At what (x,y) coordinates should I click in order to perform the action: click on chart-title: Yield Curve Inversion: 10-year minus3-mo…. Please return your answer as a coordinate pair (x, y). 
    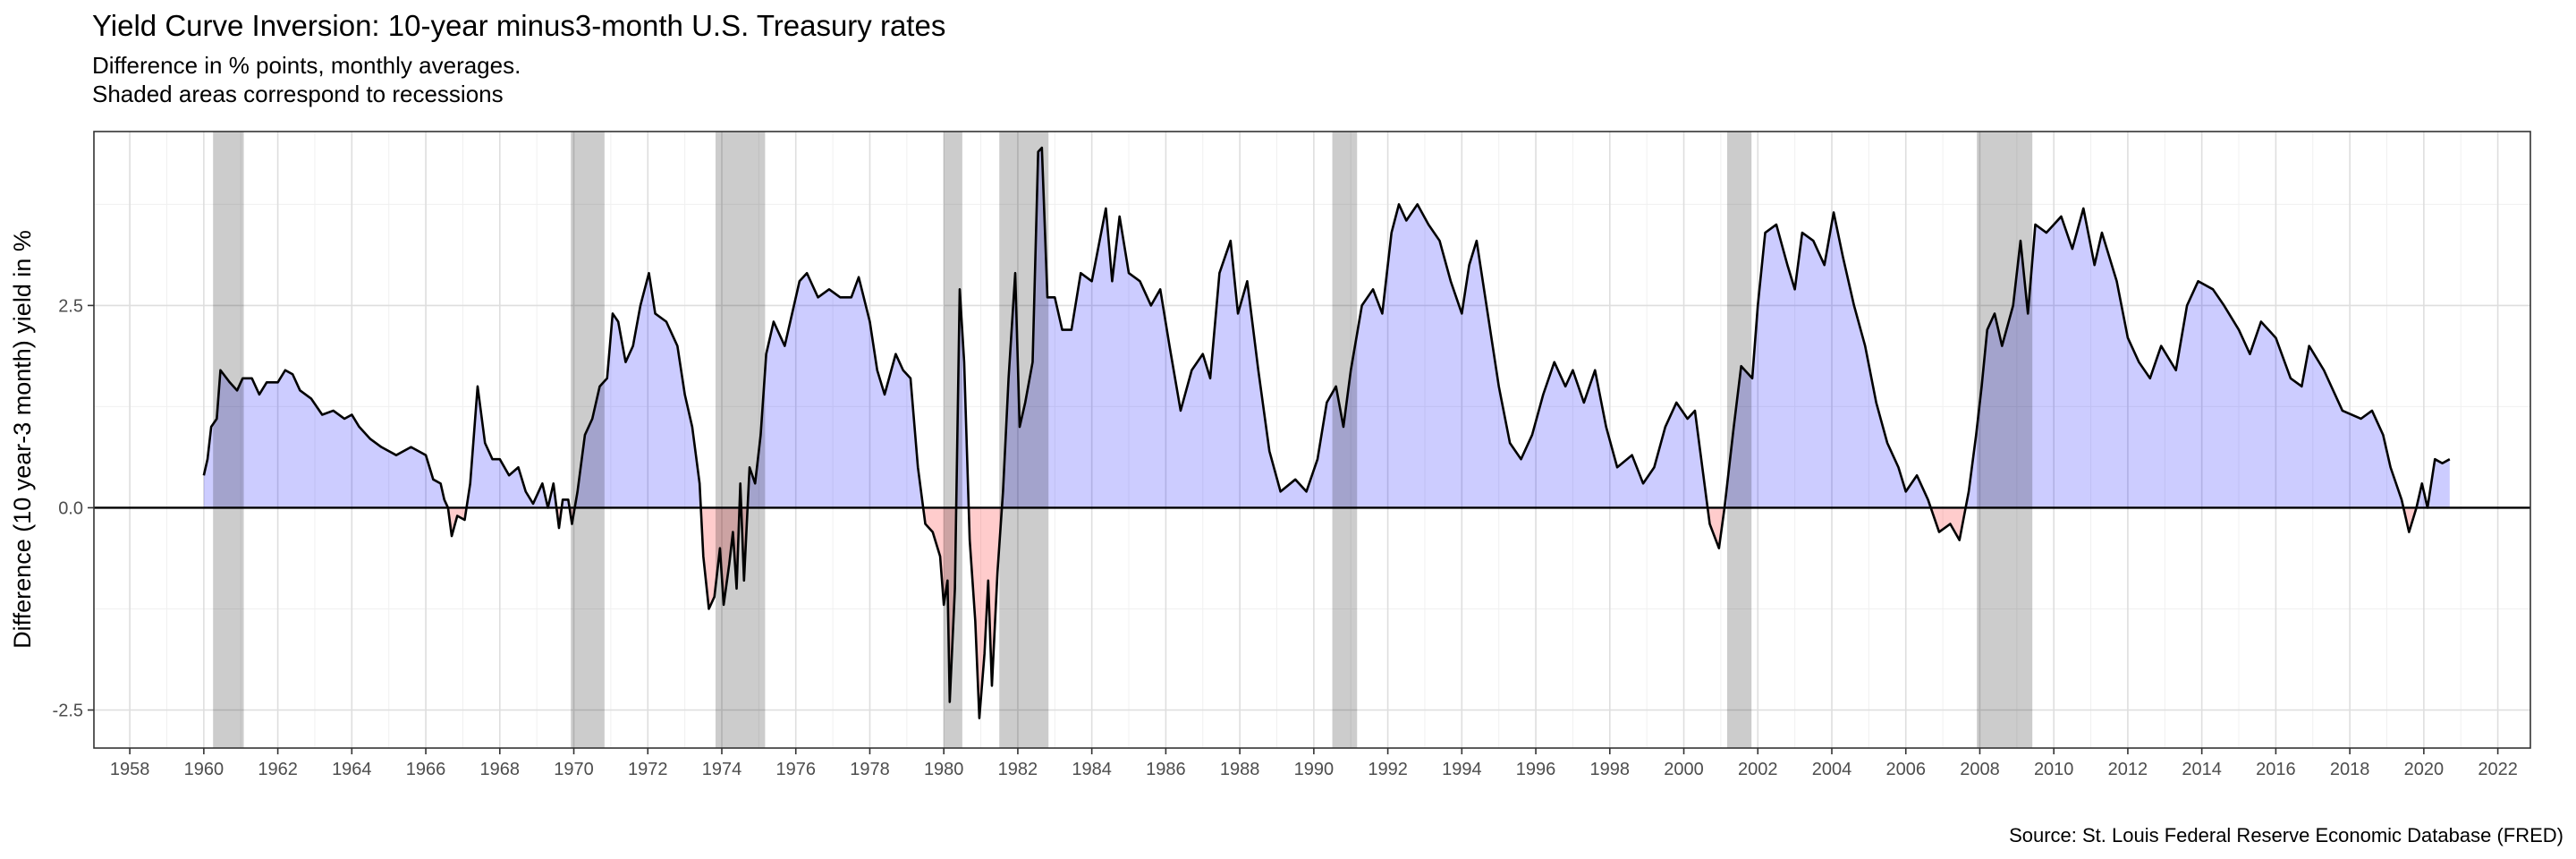
    Looking at the image, I should click on (518, 25).